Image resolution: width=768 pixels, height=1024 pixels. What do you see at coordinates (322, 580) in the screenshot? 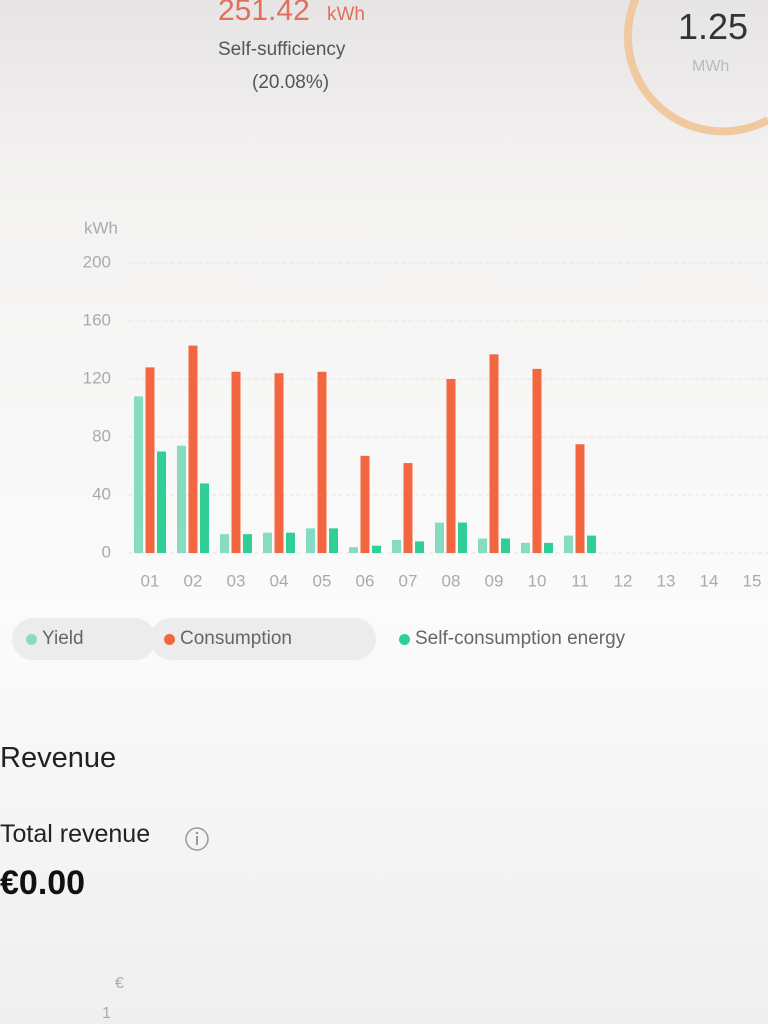
I see `x-tick-label: 05` at bounding box center [322, 580].